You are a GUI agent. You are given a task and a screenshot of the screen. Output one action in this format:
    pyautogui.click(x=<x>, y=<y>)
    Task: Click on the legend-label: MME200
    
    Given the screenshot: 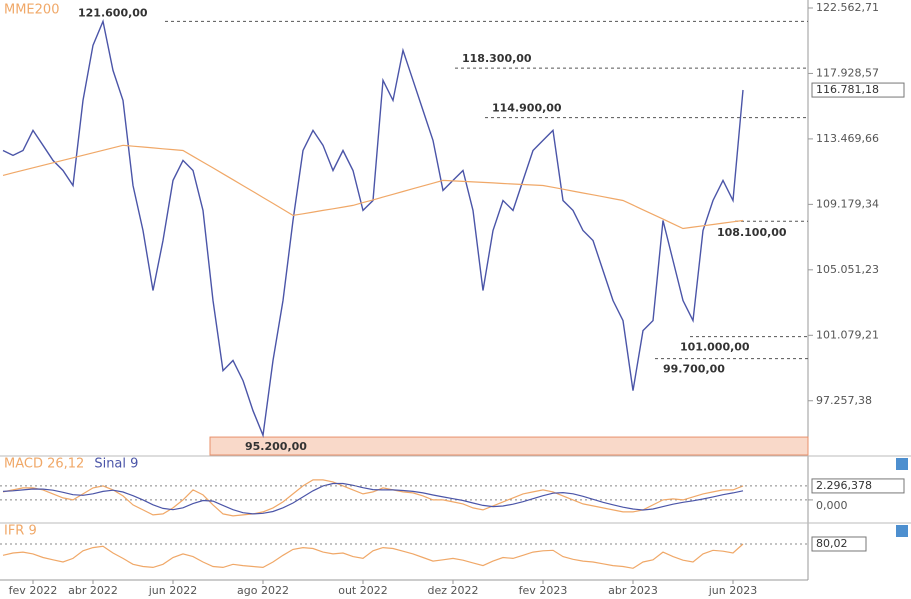 What is the action you would take?
    pyautogui.click(x=31, y=10)
    